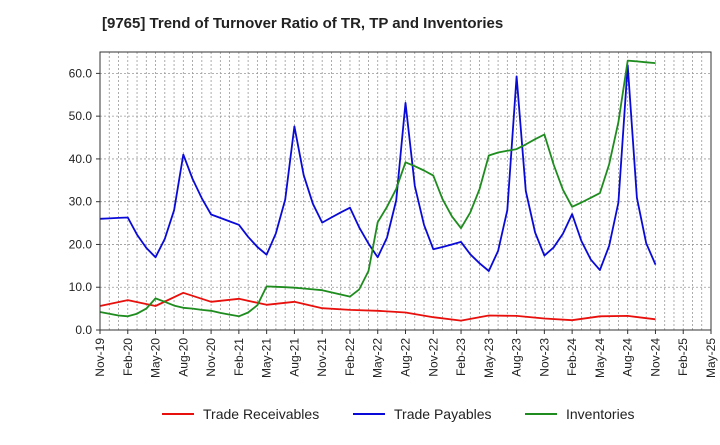  Describe the element at coordinates (81, 244) in the screenshot. I see `y-tick-label: 20.0` at that location.